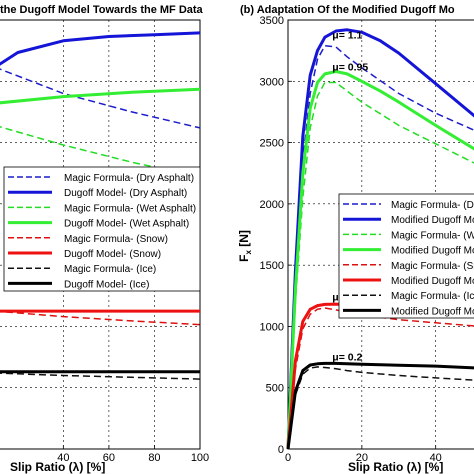 Image resolution: width=474 pixels, height=474 pixels. What do you see at coordinates (102, 10) in the screenshot?
I see `panel-a-title: the Dugoff Model Towards the MF Data` at bounding box center [102, 10].